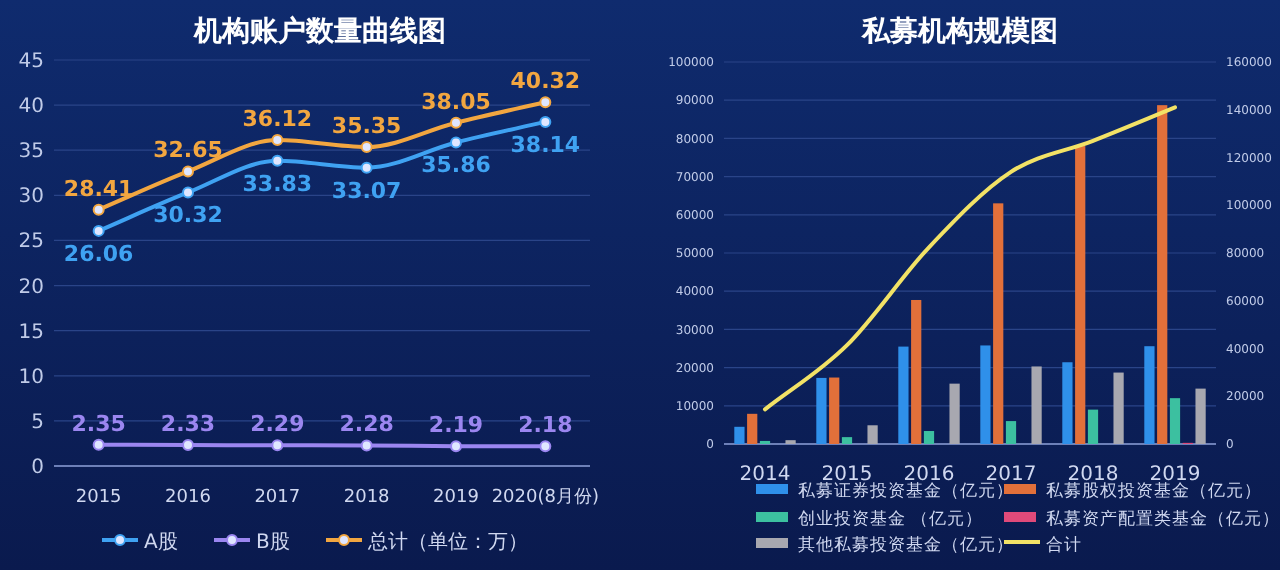  What do you see at coordinates (277, 119) in the screenshot?
I see `data-label: 36.12` at bounding box center [277, 119].